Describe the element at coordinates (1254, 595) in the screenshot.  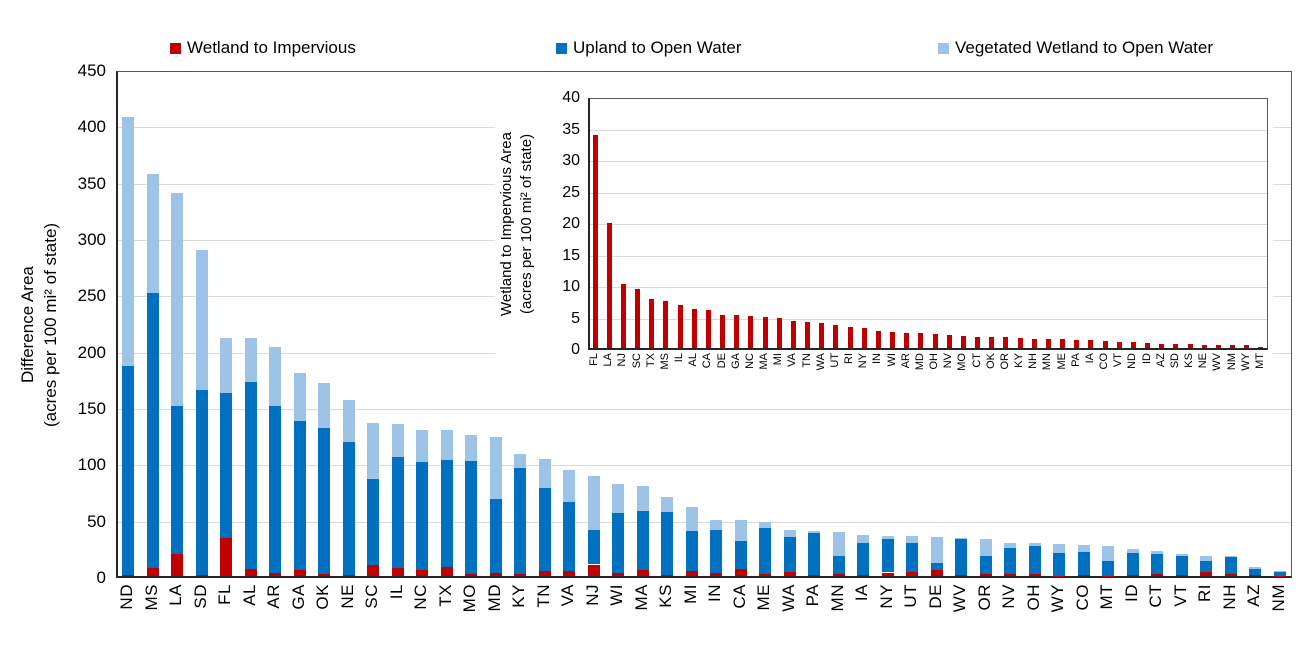
I see `x-tick-label-az: AZ` at that location.